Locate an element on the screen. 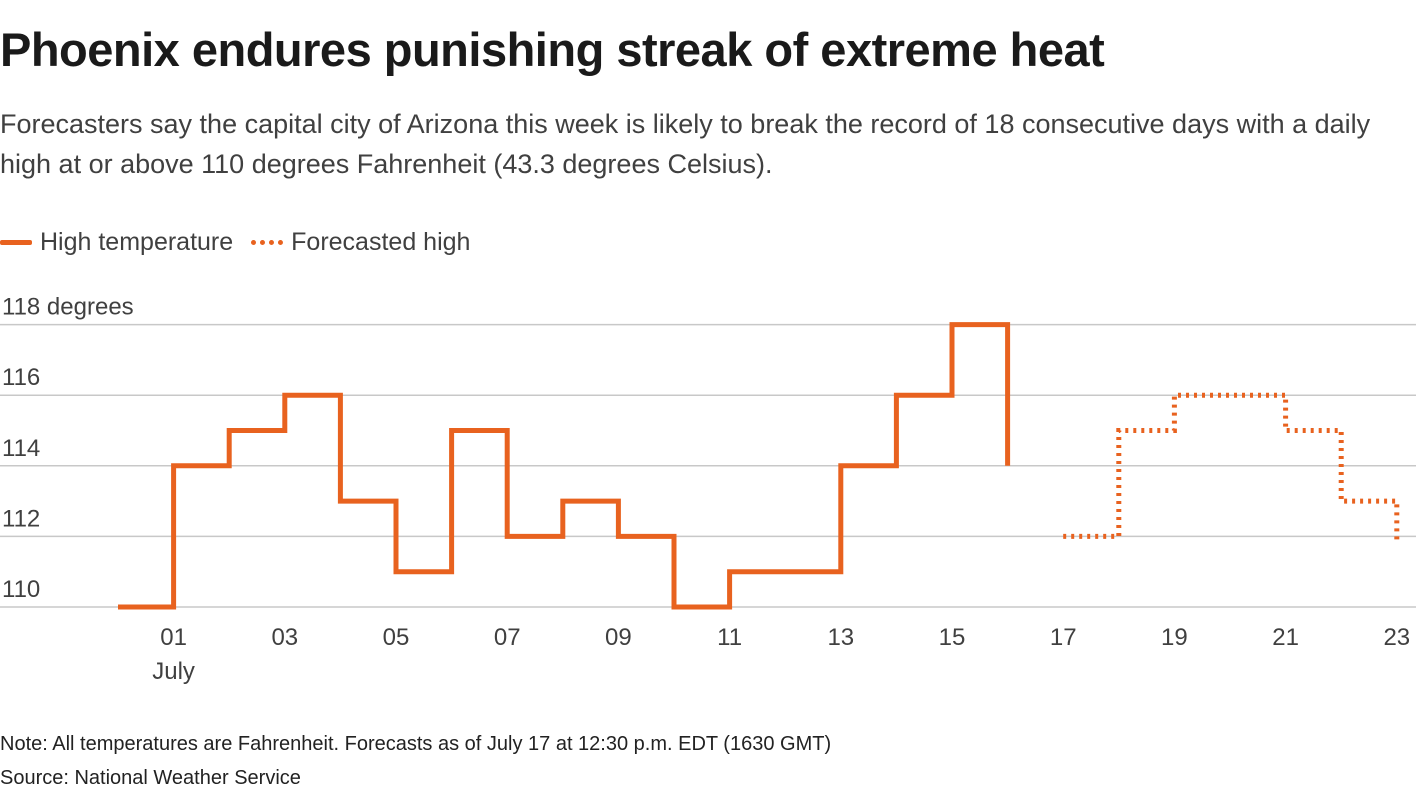 The width and height of the screenshot is (1420, 800). legend-item-observed: High temperature is located at coordinates (116, 242).